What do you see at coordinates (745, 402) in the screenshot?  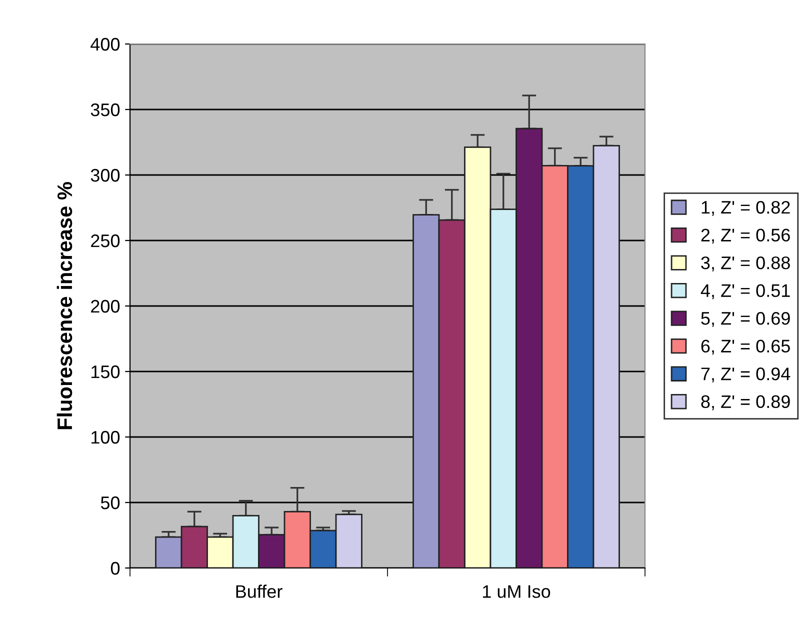 I see `legend-label: 8, Z' = 0.89` at bounding box center [745, 402].